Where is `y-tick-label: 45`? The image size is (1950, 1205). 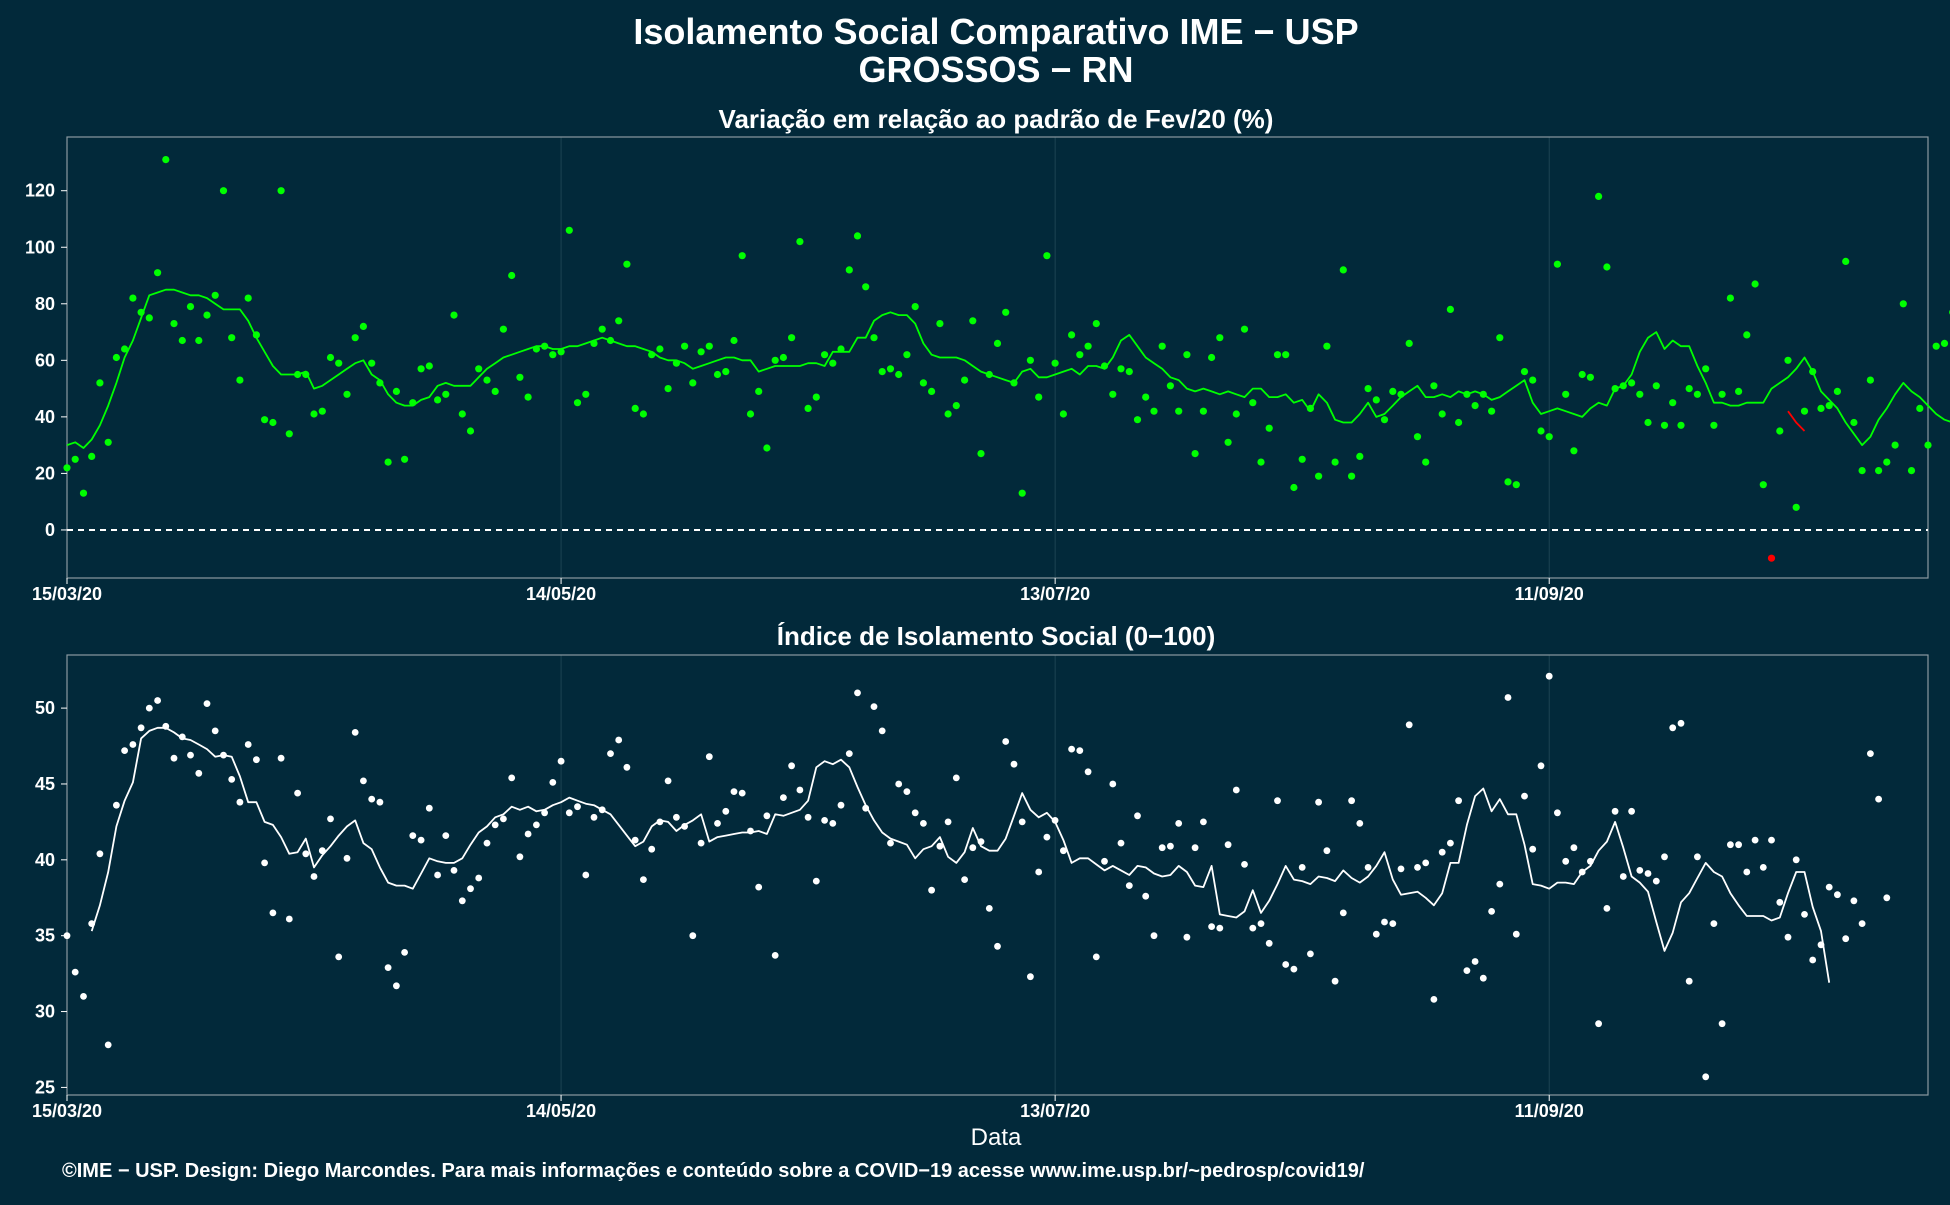
y-tick-label: 45 is located at coordinates (45, 784).